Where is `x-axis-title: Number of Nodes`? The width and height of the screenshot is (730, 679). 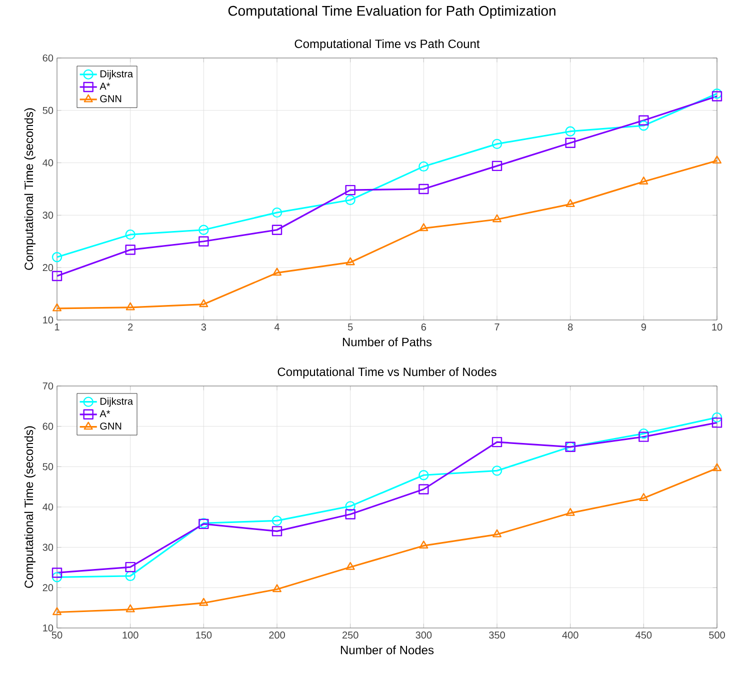 x-axis-title: Number of Nodes is located at coordinates (387, 649).